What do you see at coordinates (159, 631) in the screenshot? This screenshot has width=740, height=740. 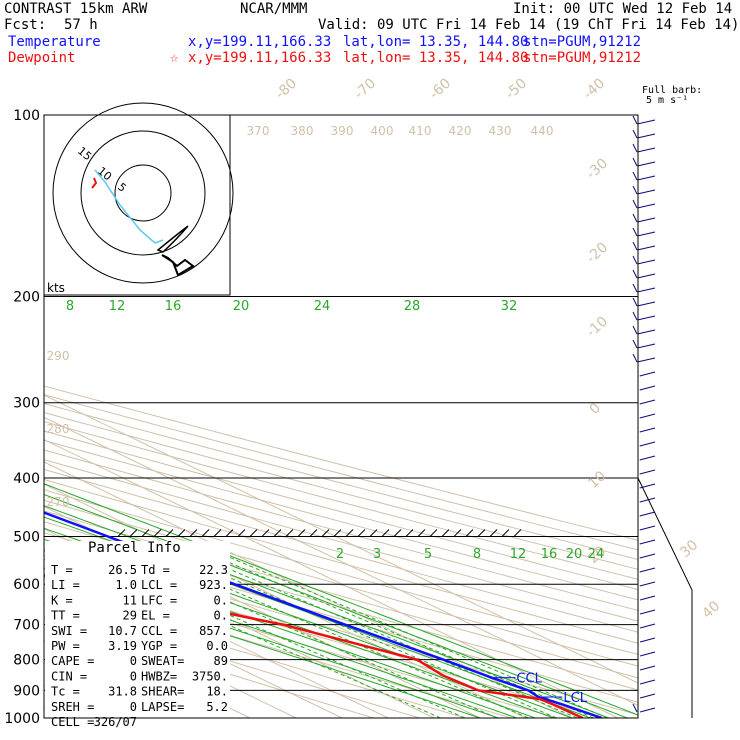 I see `parcel-label: CCL =` at bounding box center [159, 631].